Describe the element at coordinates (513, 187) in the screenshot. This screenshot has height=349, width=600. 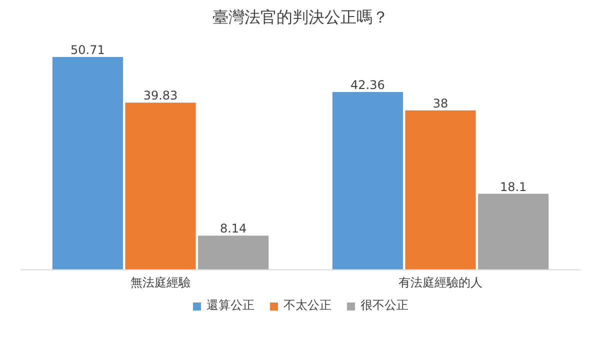
I see `data-label: 18.1` at that location.